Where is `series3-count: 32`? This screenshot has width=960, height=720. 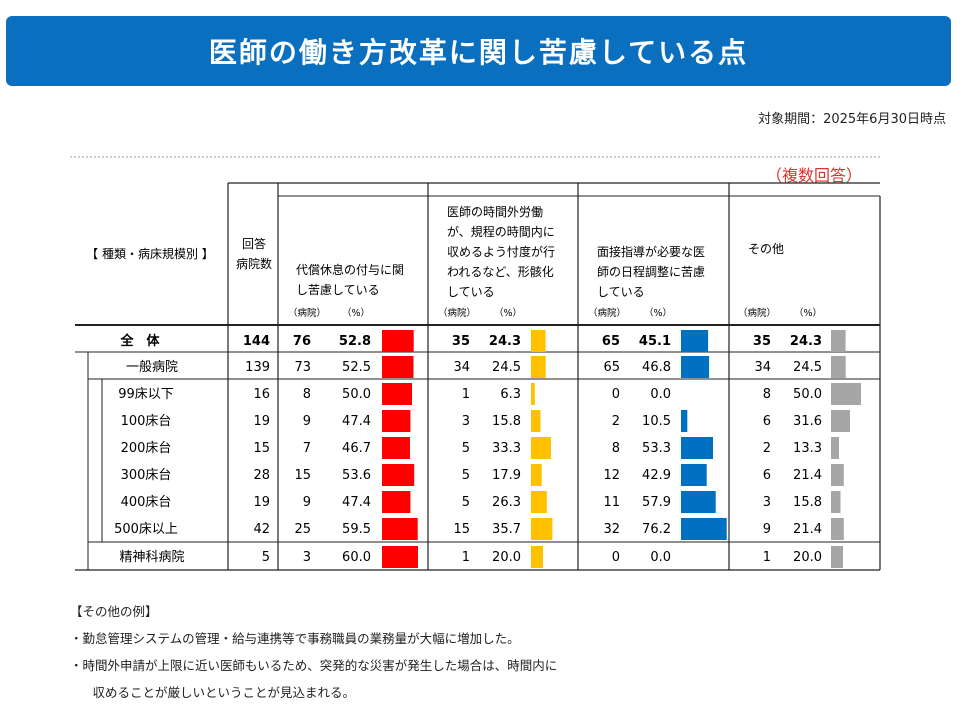
series3-count: 32 is located at coordinates (611, 529).